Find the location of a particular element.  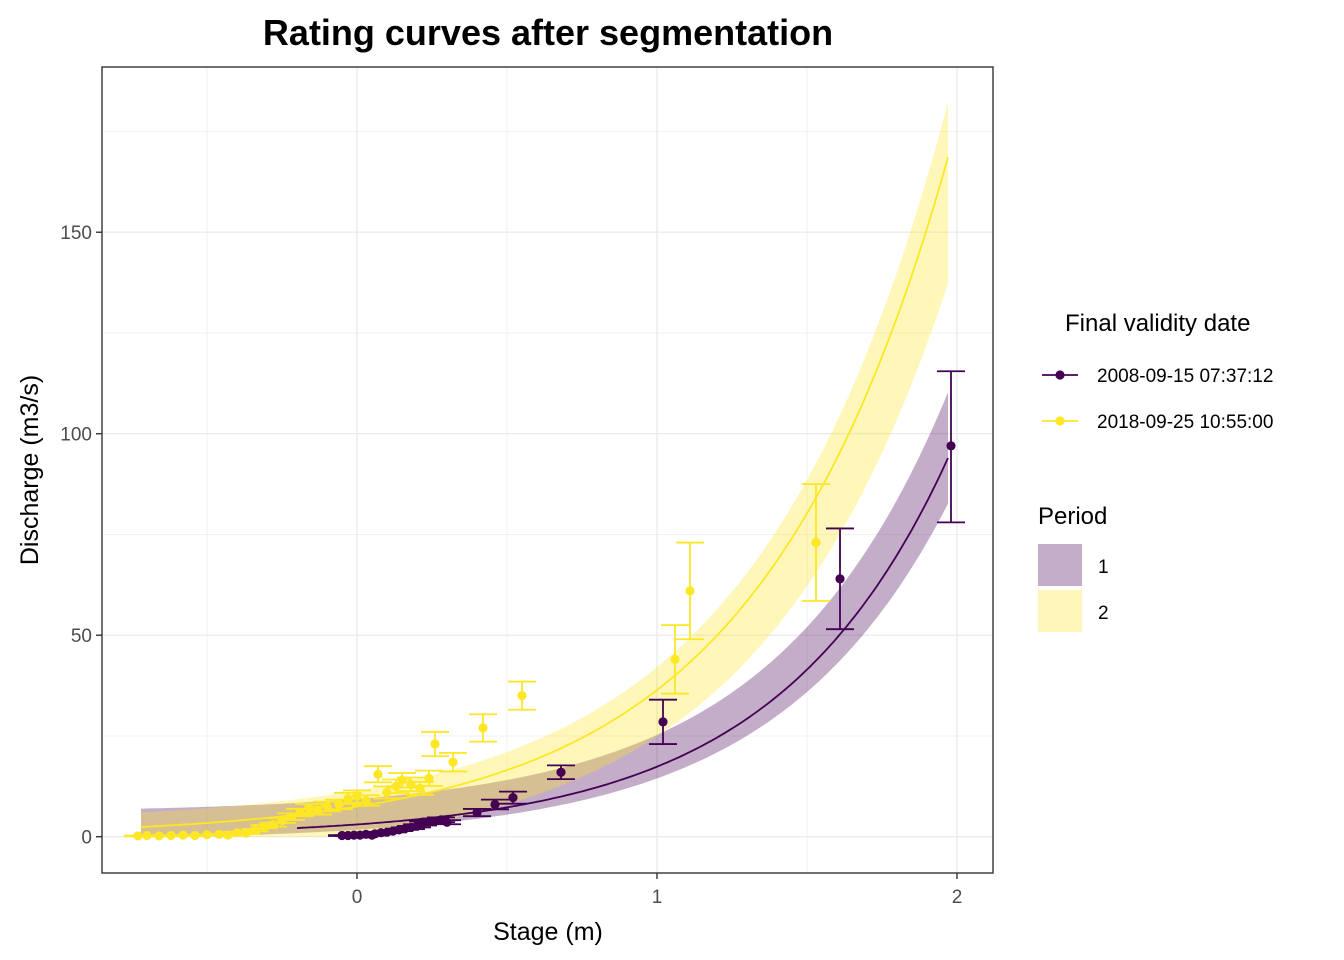

chart-title: Rating curves after segmentation is located at coordinates (548, 32).